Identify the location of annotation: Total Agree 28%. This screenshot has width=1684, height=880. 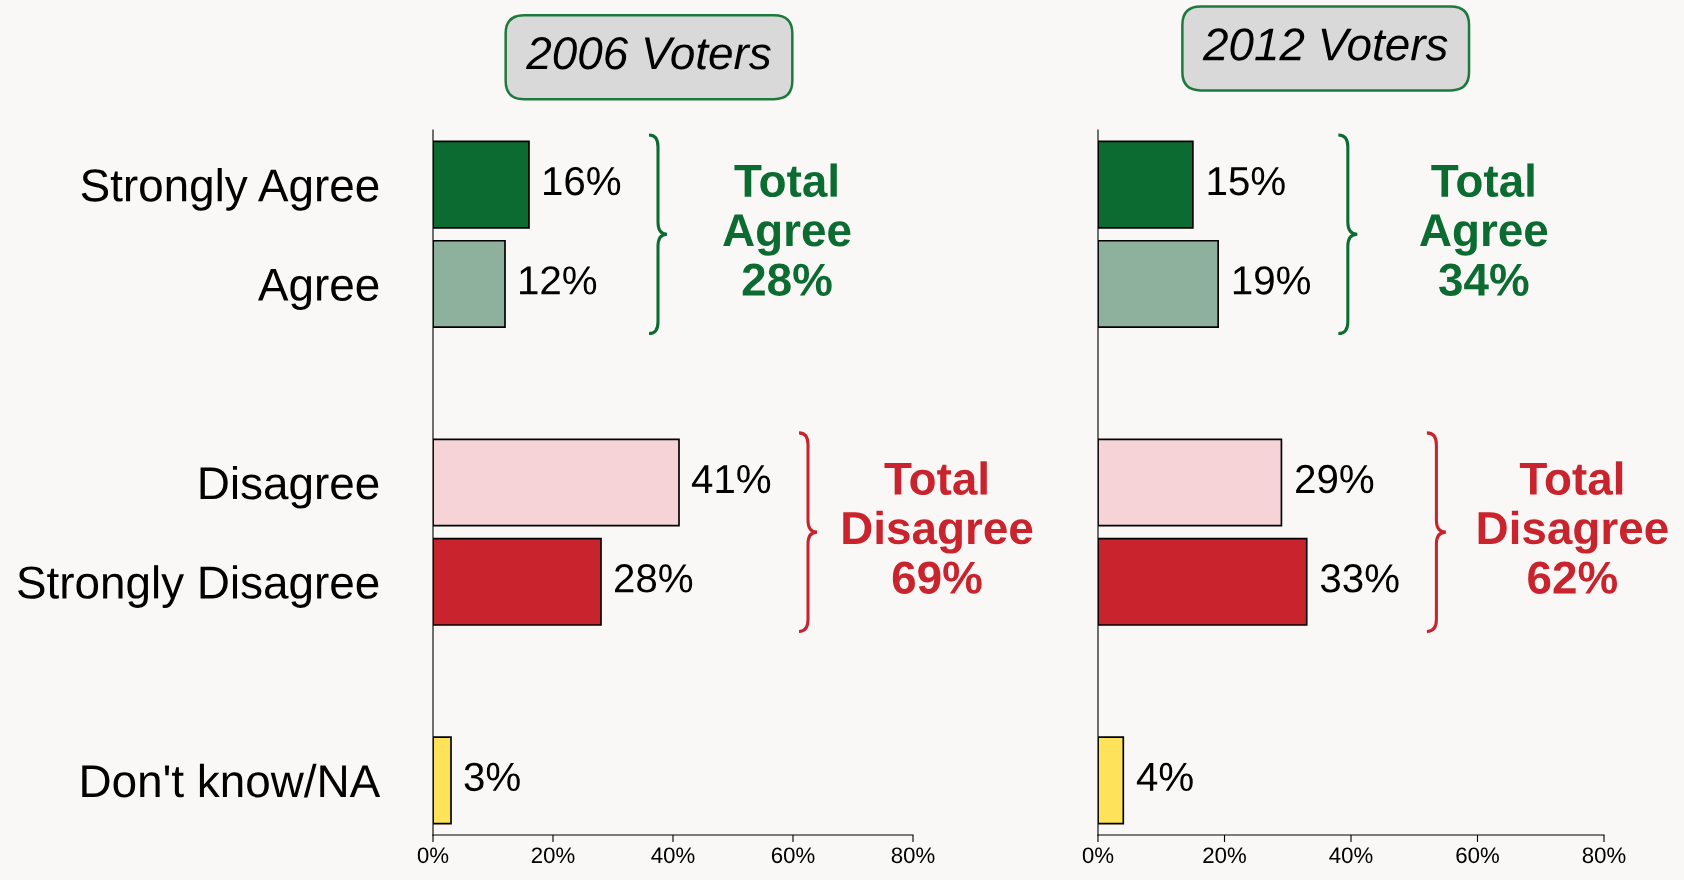
(787, 230).